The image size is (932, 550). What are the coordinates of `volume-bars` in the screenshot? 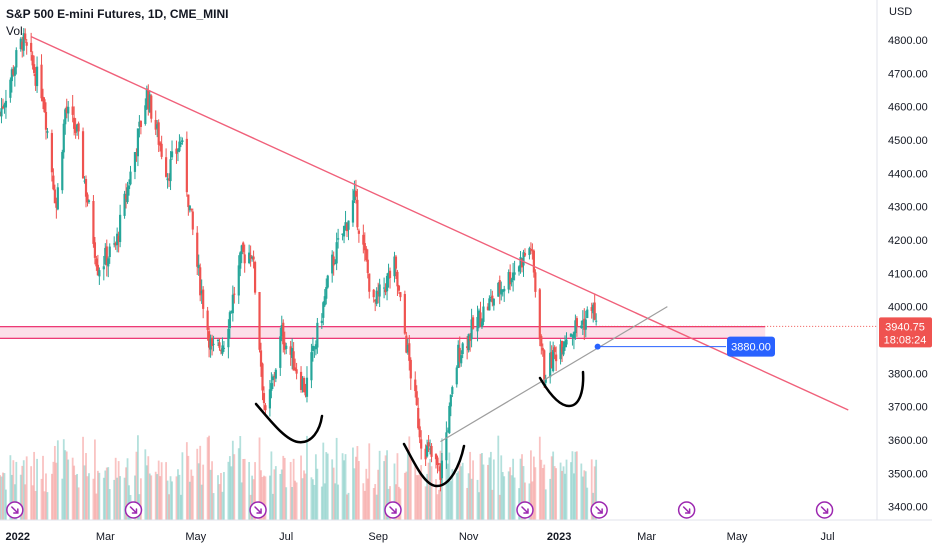 It's located at (299, 477).